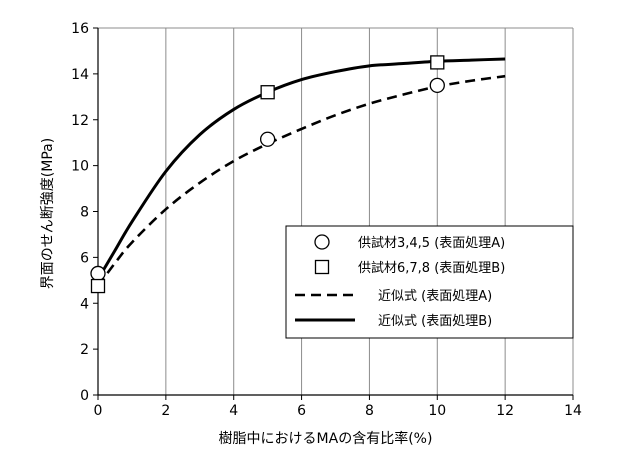  What do you see at coordinates (435, 321) in the screenshot?
I see `legend-label-3: 近似式 (表面処理B)` at bounding box center [435, 321].